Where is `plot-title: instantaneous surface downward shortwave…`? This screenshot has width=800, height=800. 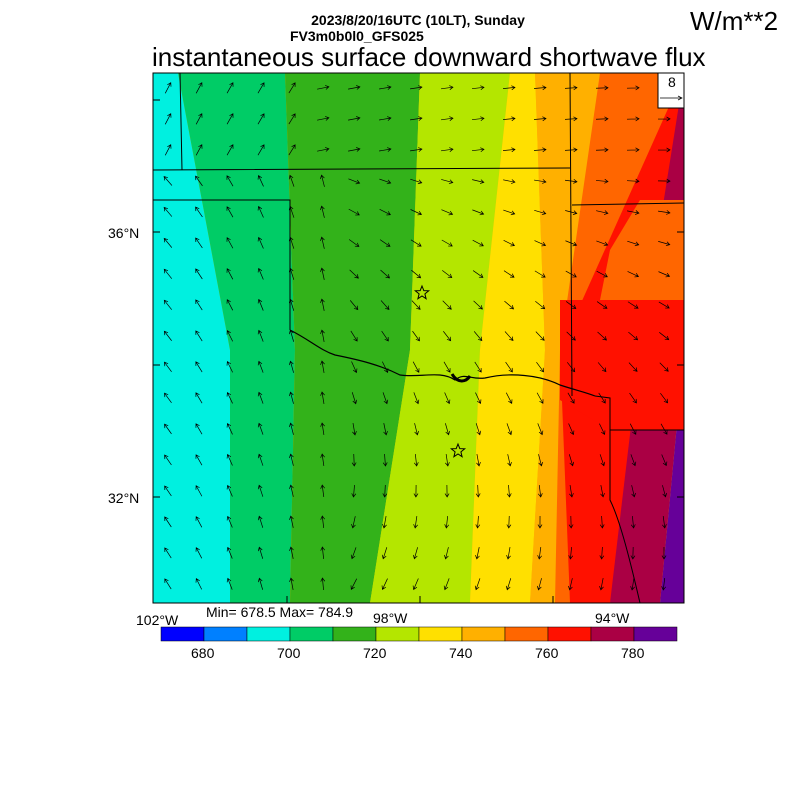
plot-title: instantaneous surface downward shortwave… is located at coordinates (429, 57).